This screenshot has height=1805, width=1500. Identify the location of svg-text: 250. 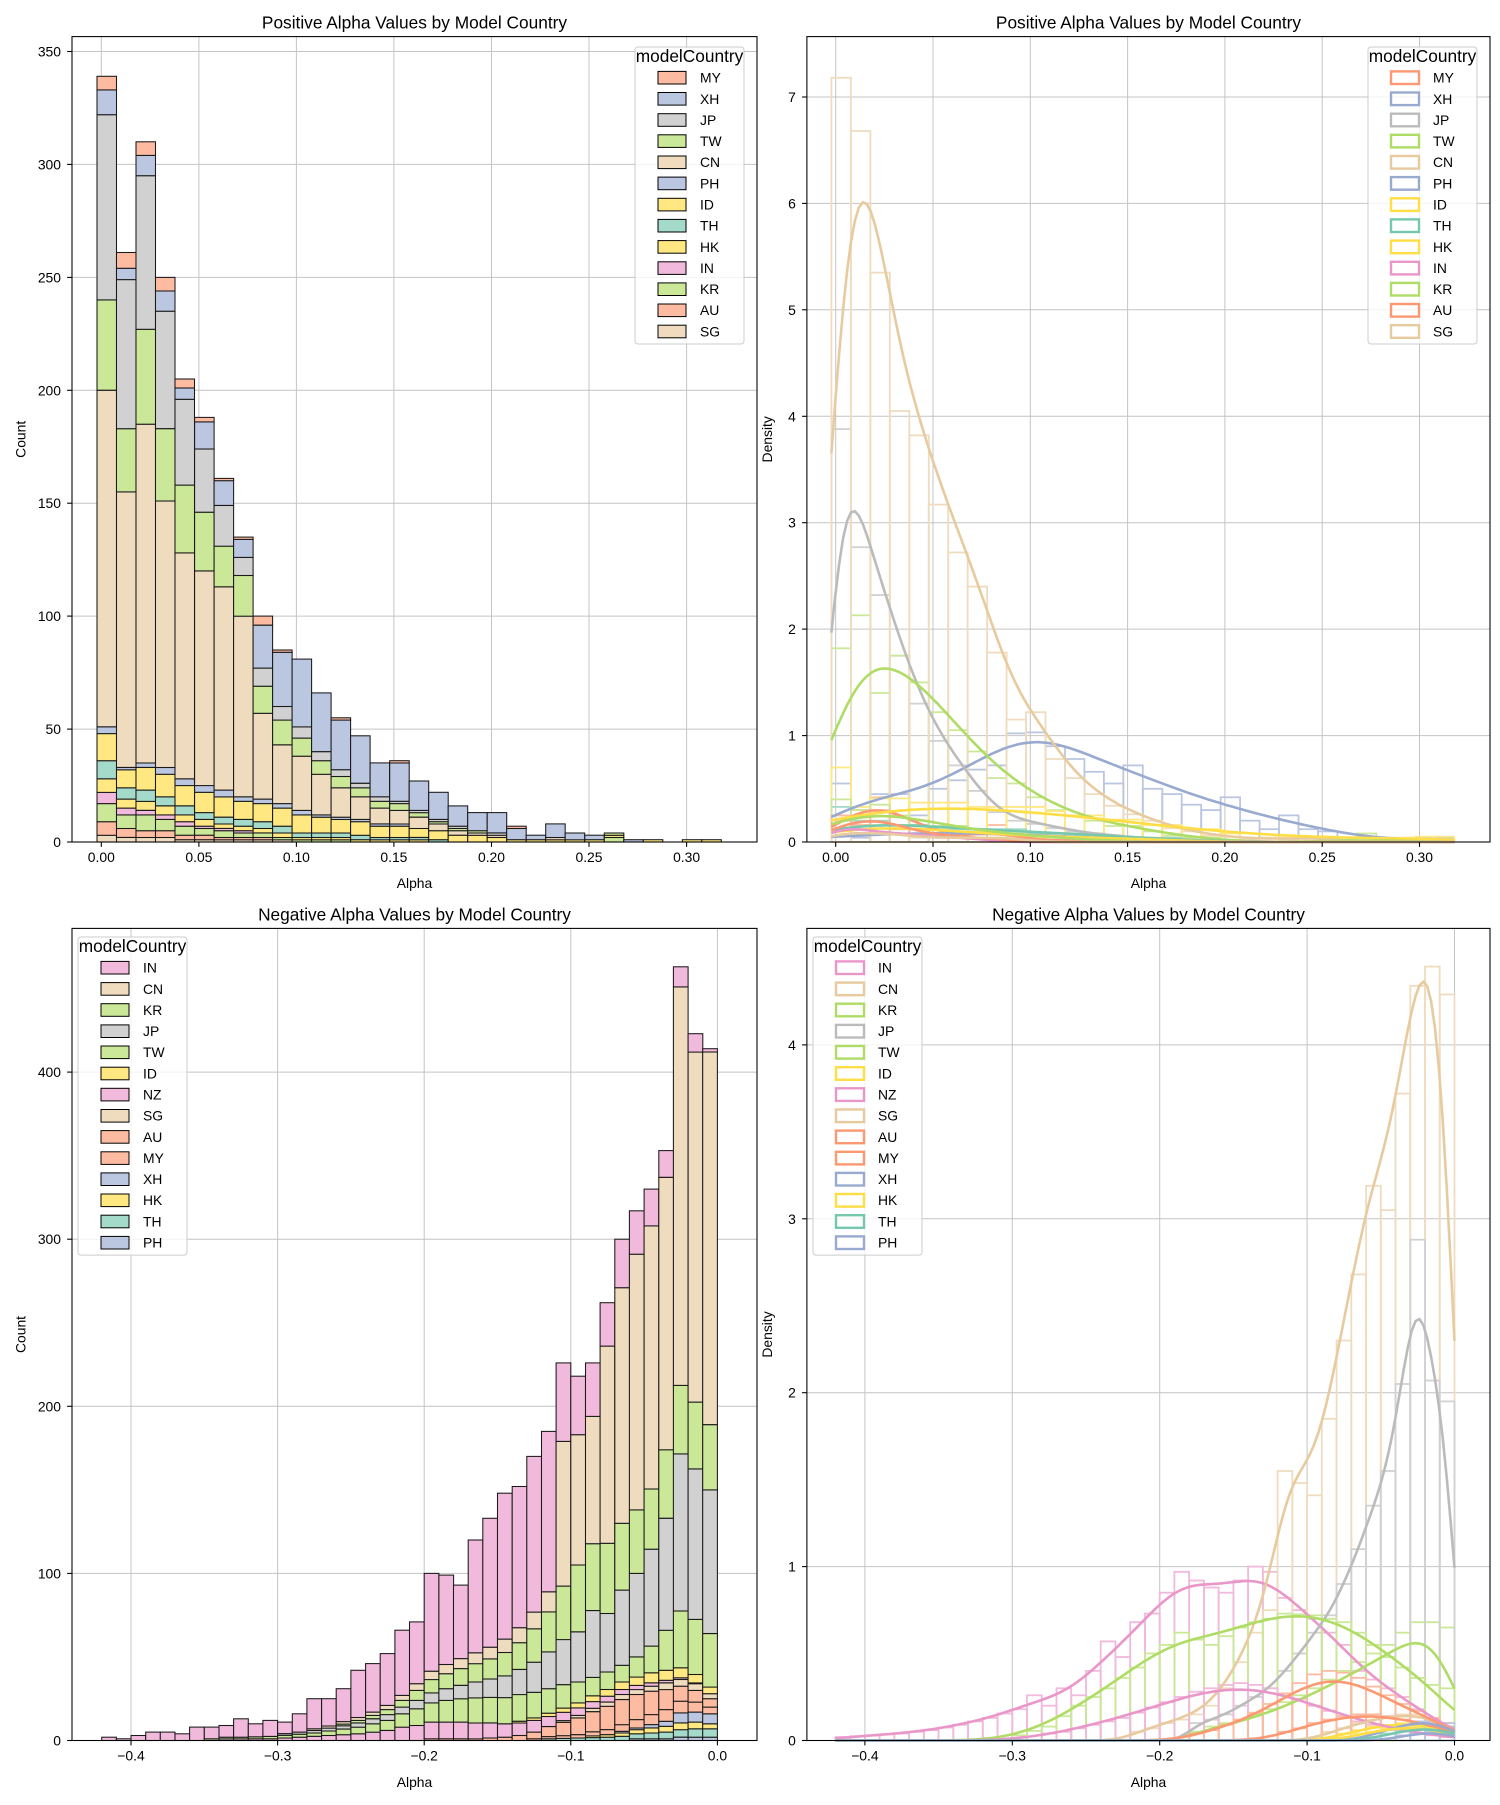
(49, 277).